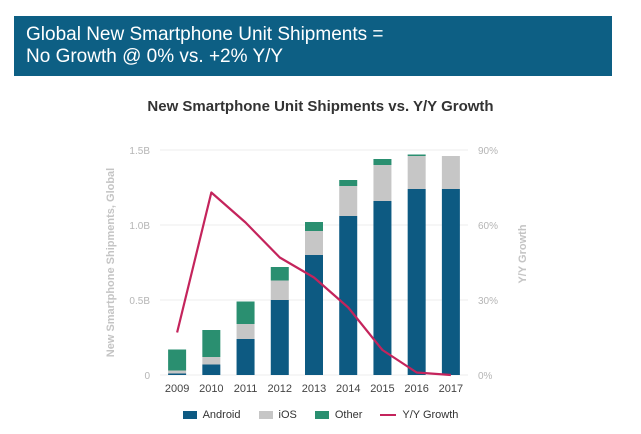  What do you see at coordinates (382, 389) in the screenshot?
I see `x-tick-label: 2015` at bounding box center [382, 389].